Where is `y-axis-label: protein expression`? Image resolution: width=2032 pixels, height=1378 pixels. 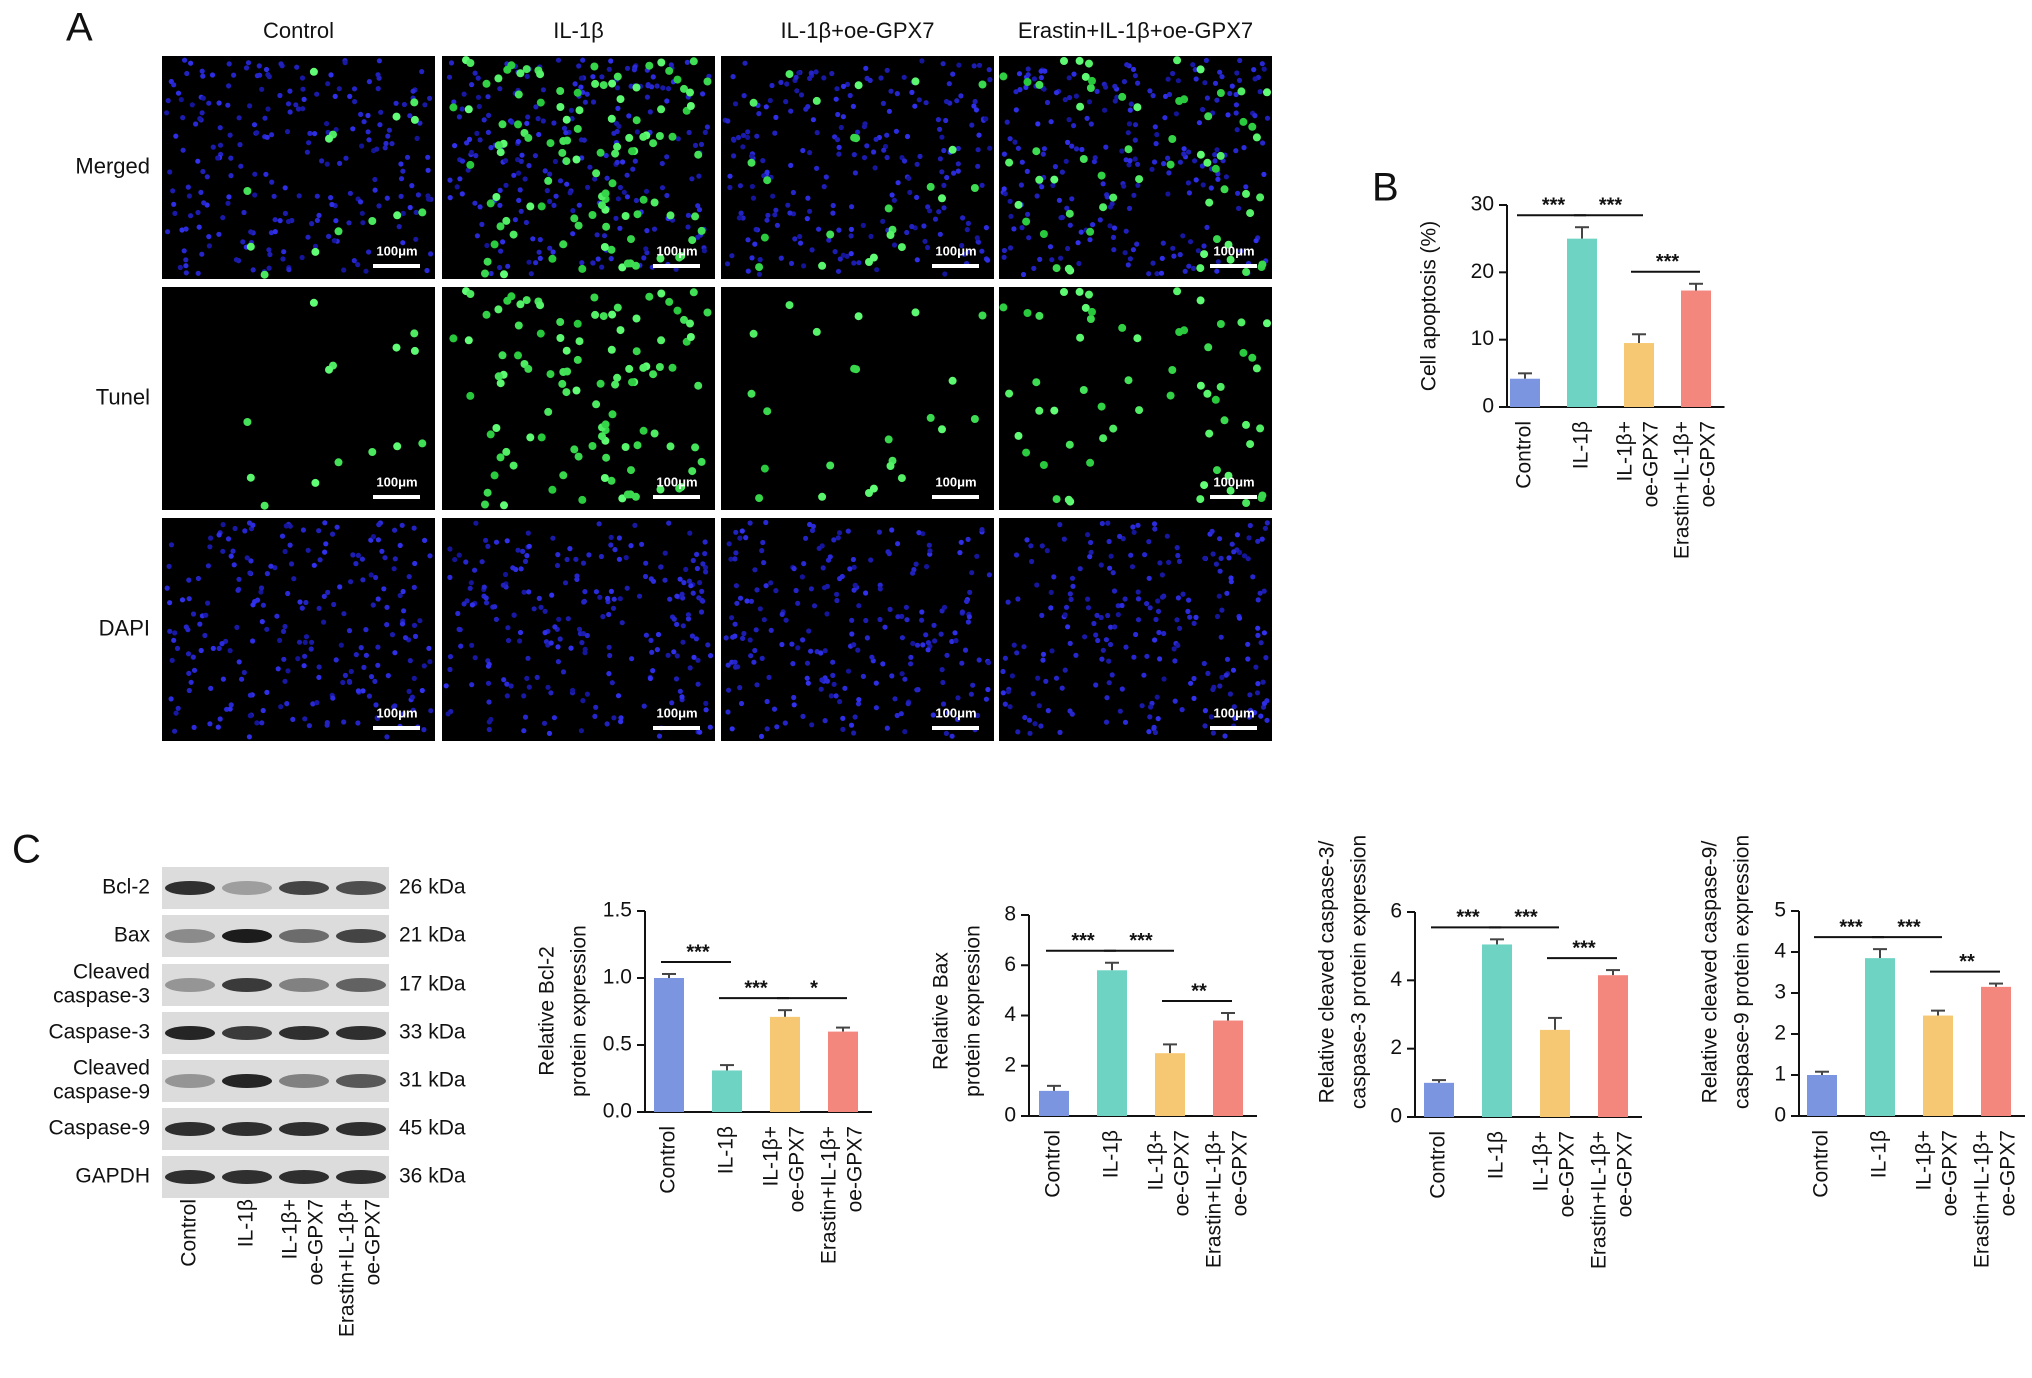 y-axis-label: protein expression is located at coordinates (579, 1011).